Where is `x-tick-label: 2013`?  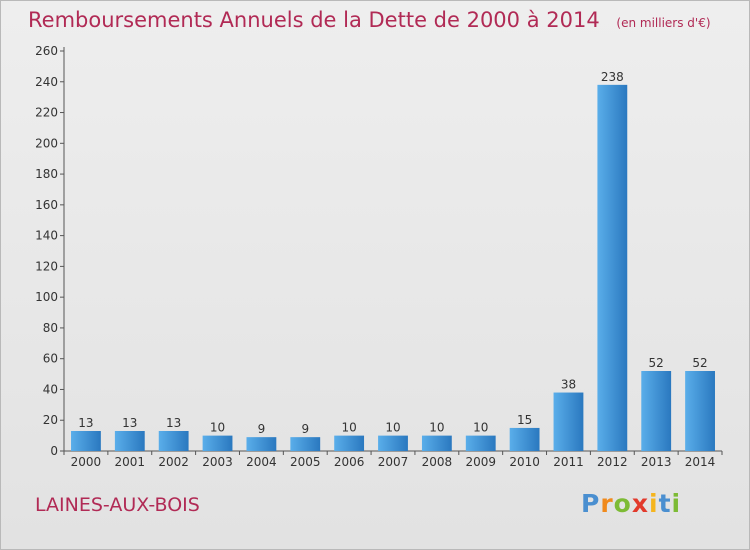 x-tick-label: 2013 is located at coordinates (656, 462).